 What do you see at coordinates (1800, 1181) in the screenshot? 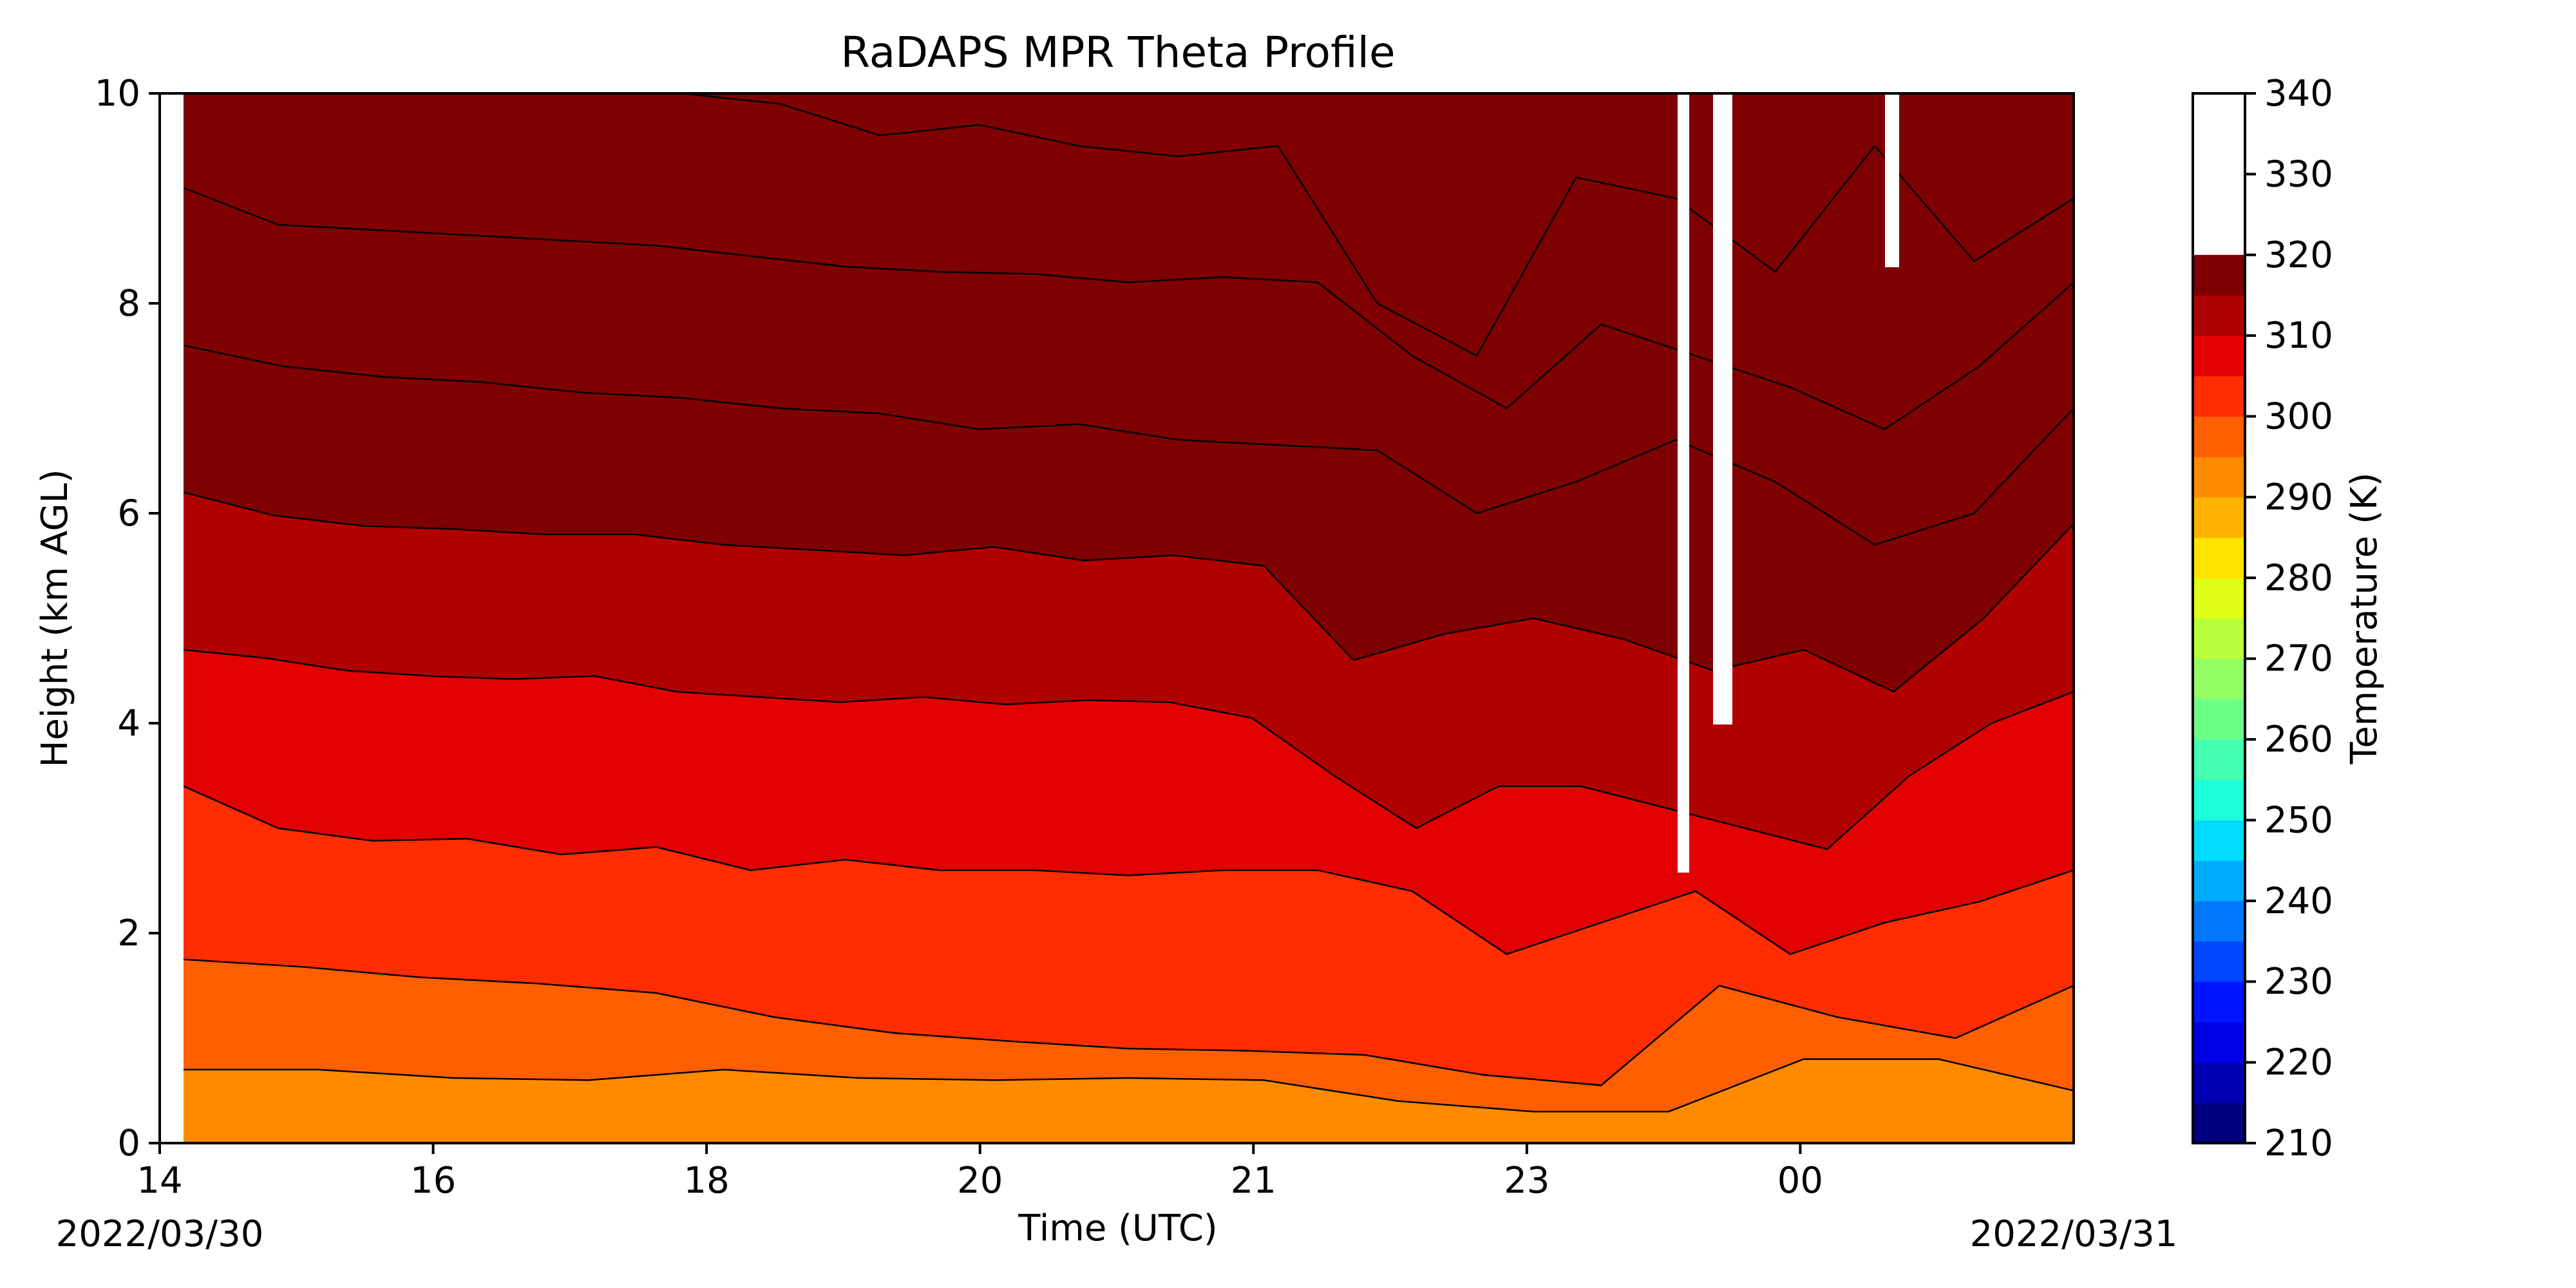
I see `x-tick-label: 00` at bounding box center [1800, 1181].